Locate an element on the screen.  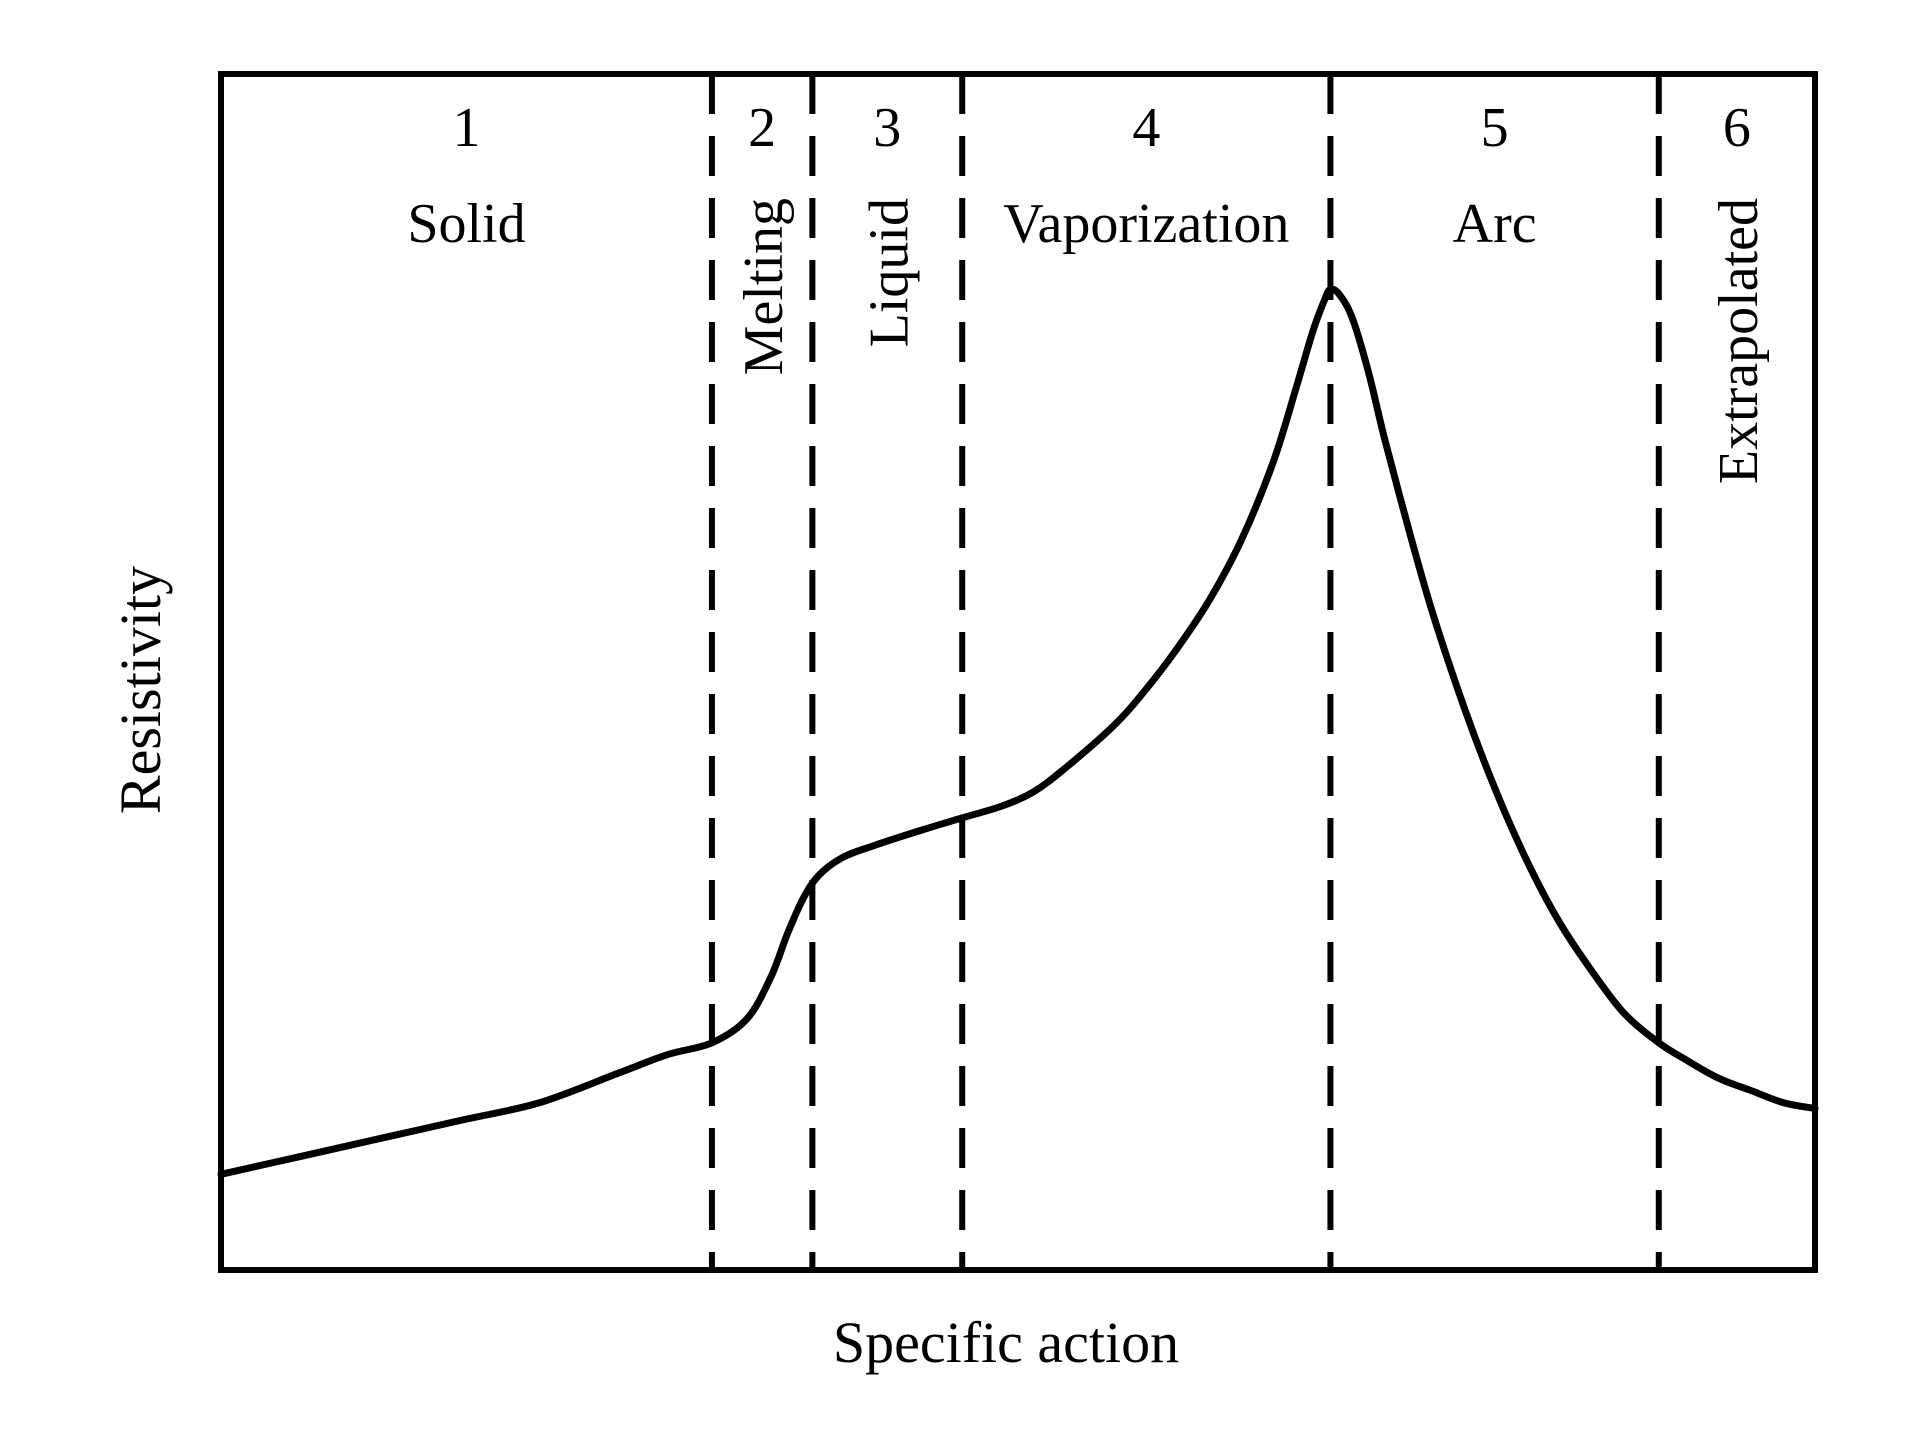
region-label-extrapolated: Extrapolated is located at coordinates (1739, 341).